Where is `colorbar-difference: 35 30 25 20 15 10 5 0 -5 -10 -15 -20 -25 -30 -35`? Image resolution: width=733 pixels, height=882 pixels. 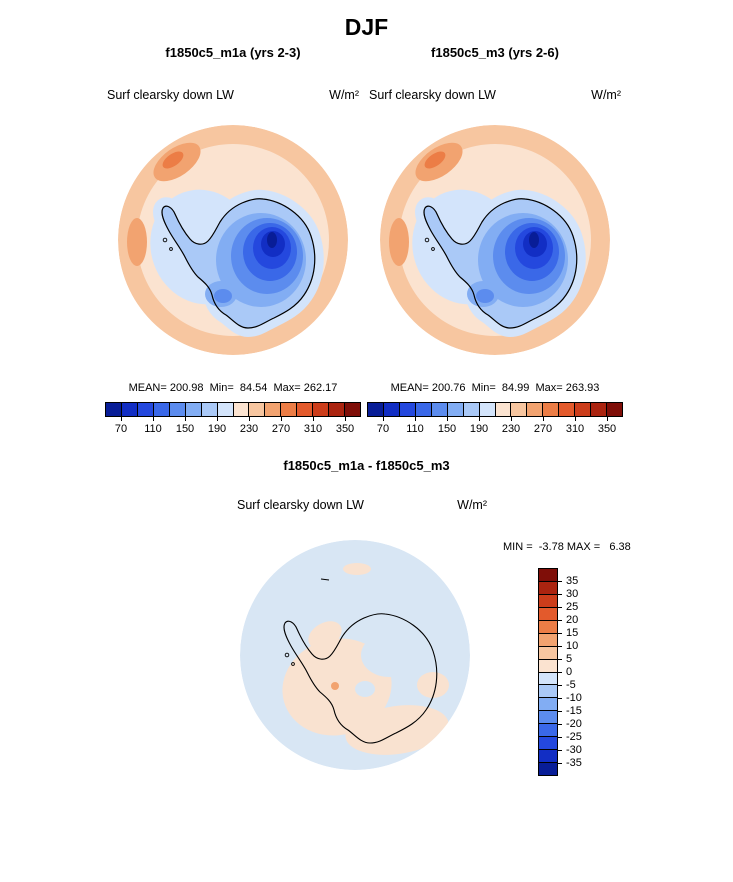 colorbar-difference: 35 30 25 20 15 10 5 0 -5 -10 -15 -20 -25 -30 -35 is located at coordinates (560, 672).